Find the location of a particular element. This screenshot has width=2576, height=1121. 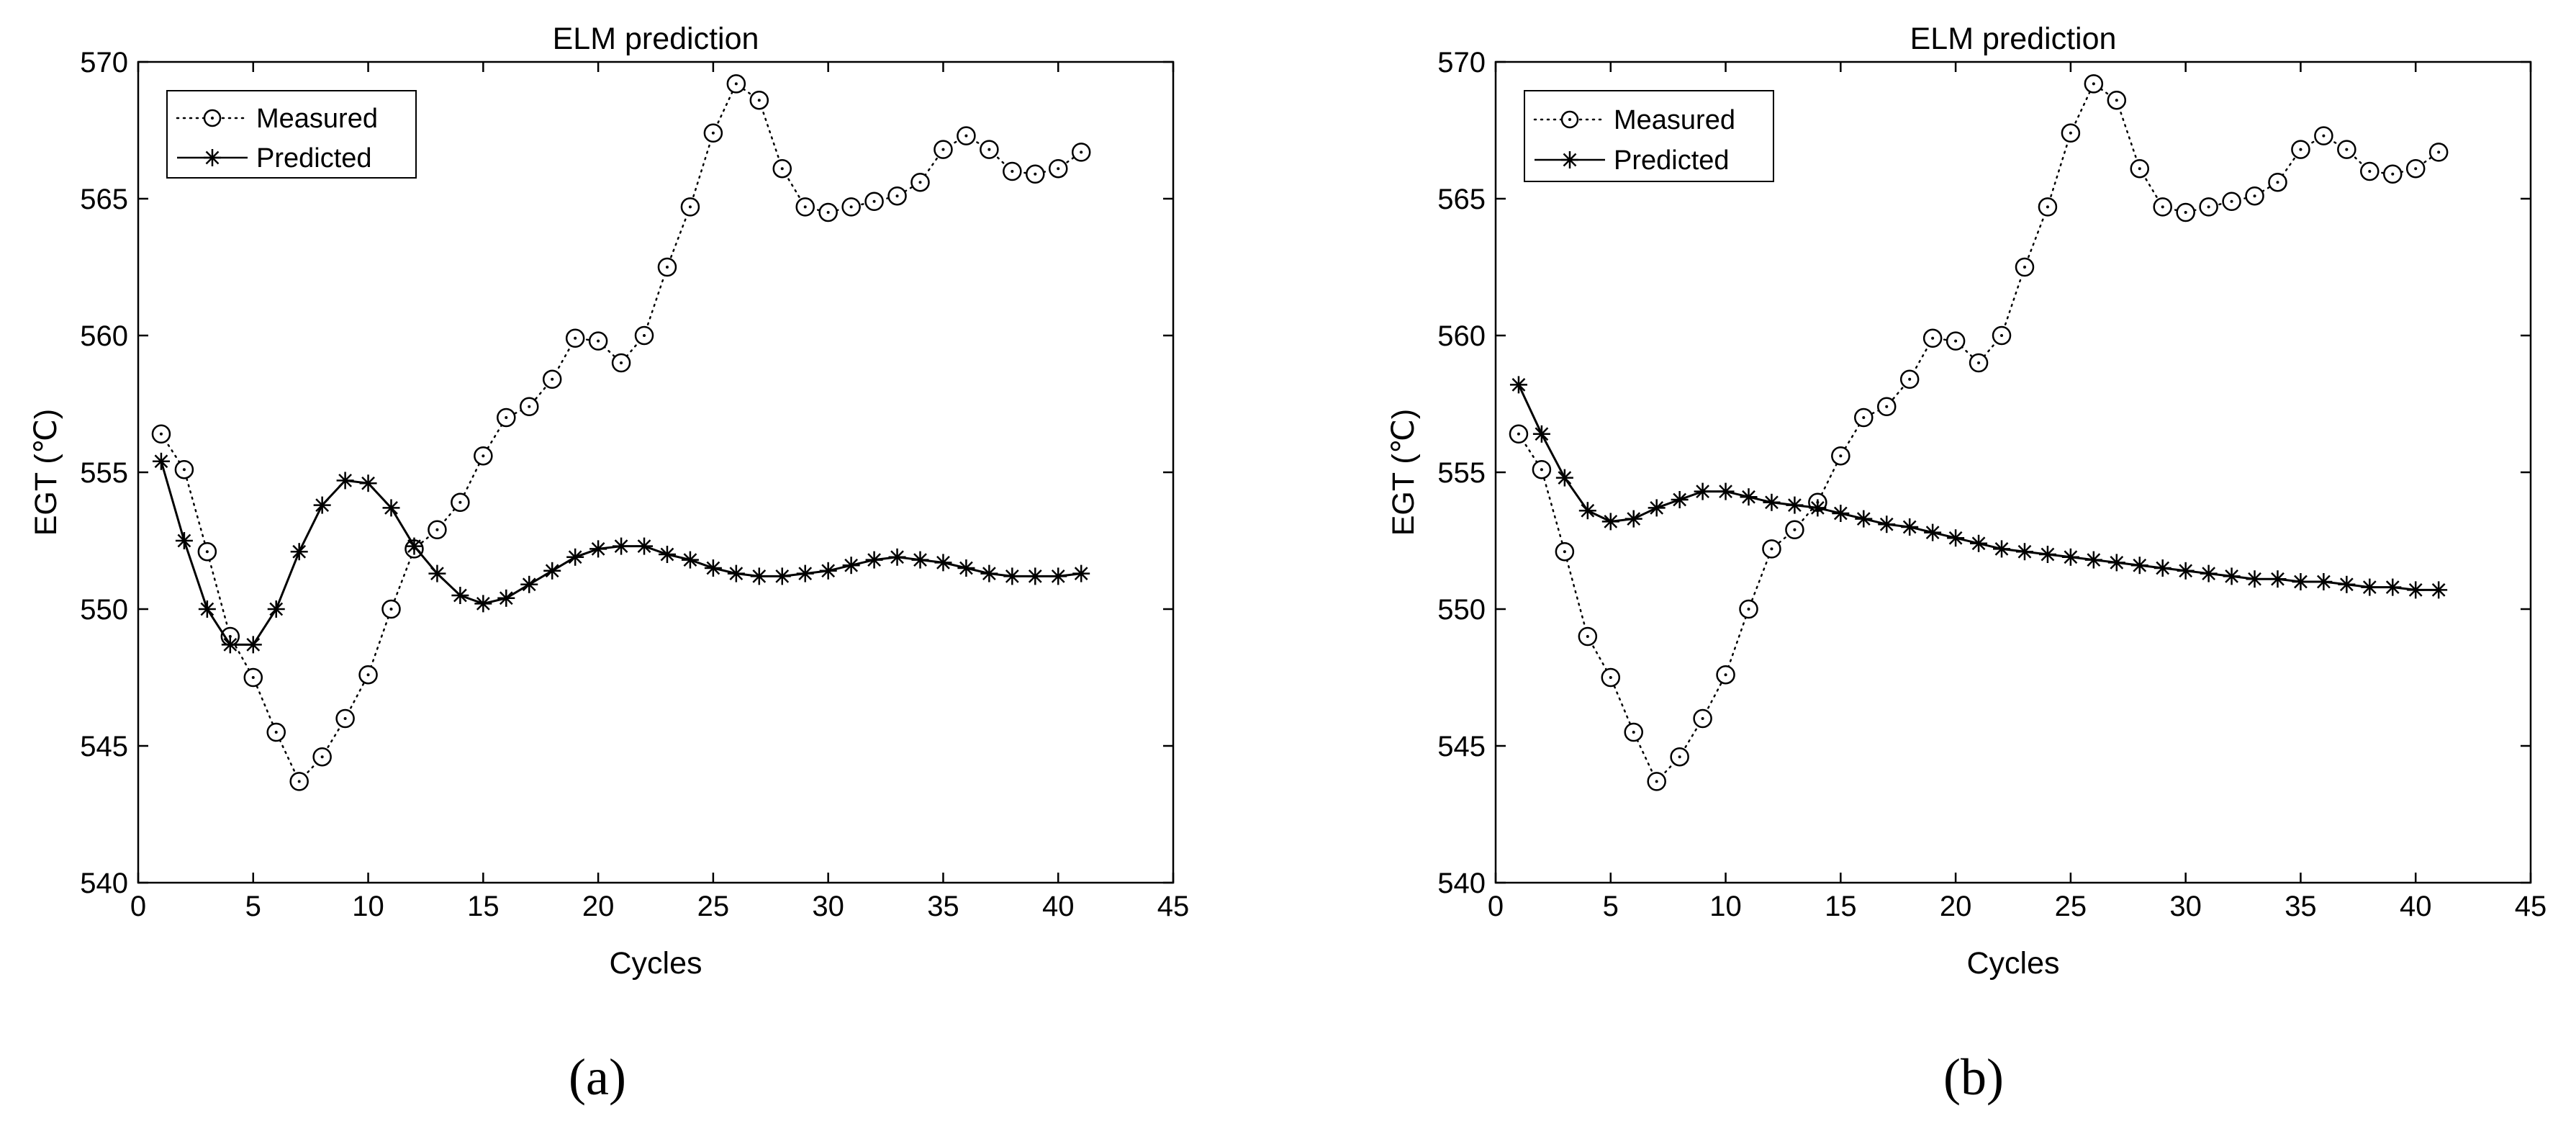

x-tick-label: 40 is located at coordinates (2416, 906).